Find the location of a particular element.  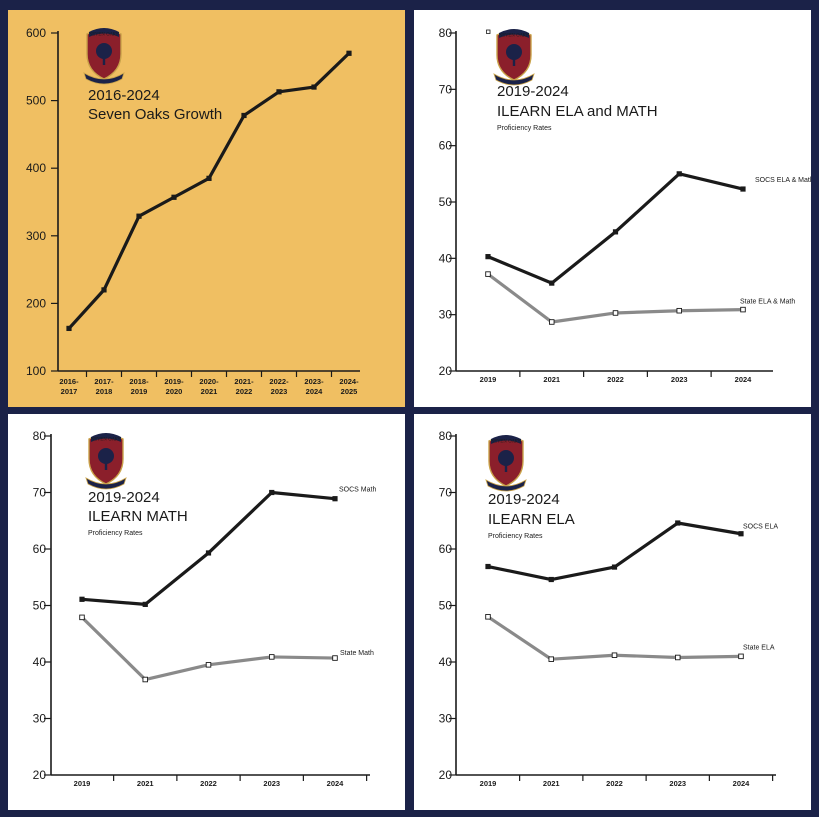

y-tick-label: 200 is located at coordinates (36, 303).